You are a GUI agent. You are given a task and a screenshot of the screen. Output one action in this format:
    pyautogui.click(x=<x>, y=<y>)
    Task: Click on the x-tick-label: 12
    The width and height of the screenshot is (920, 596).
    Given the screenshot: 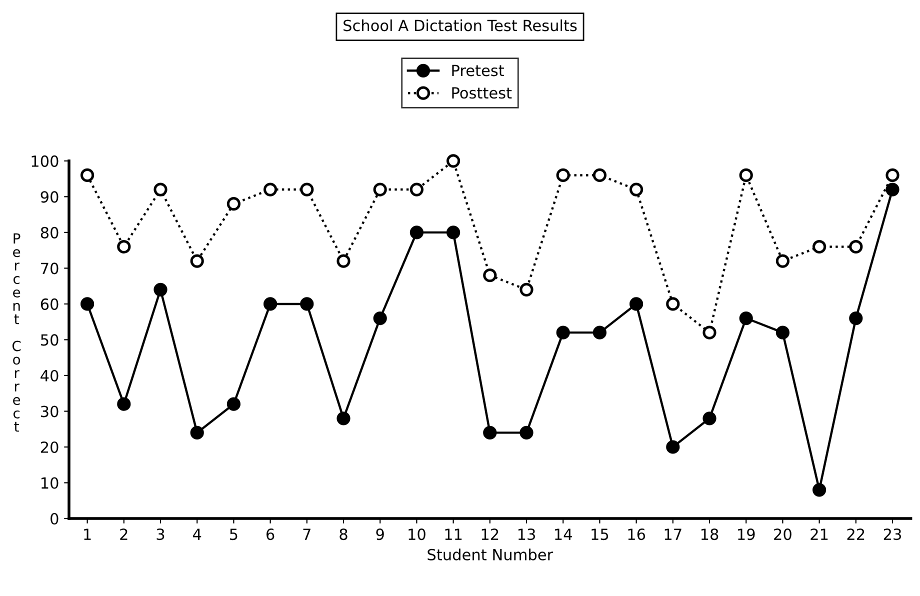 What is the action you would take?
    pyautogui.click(x=490, y=534)
    